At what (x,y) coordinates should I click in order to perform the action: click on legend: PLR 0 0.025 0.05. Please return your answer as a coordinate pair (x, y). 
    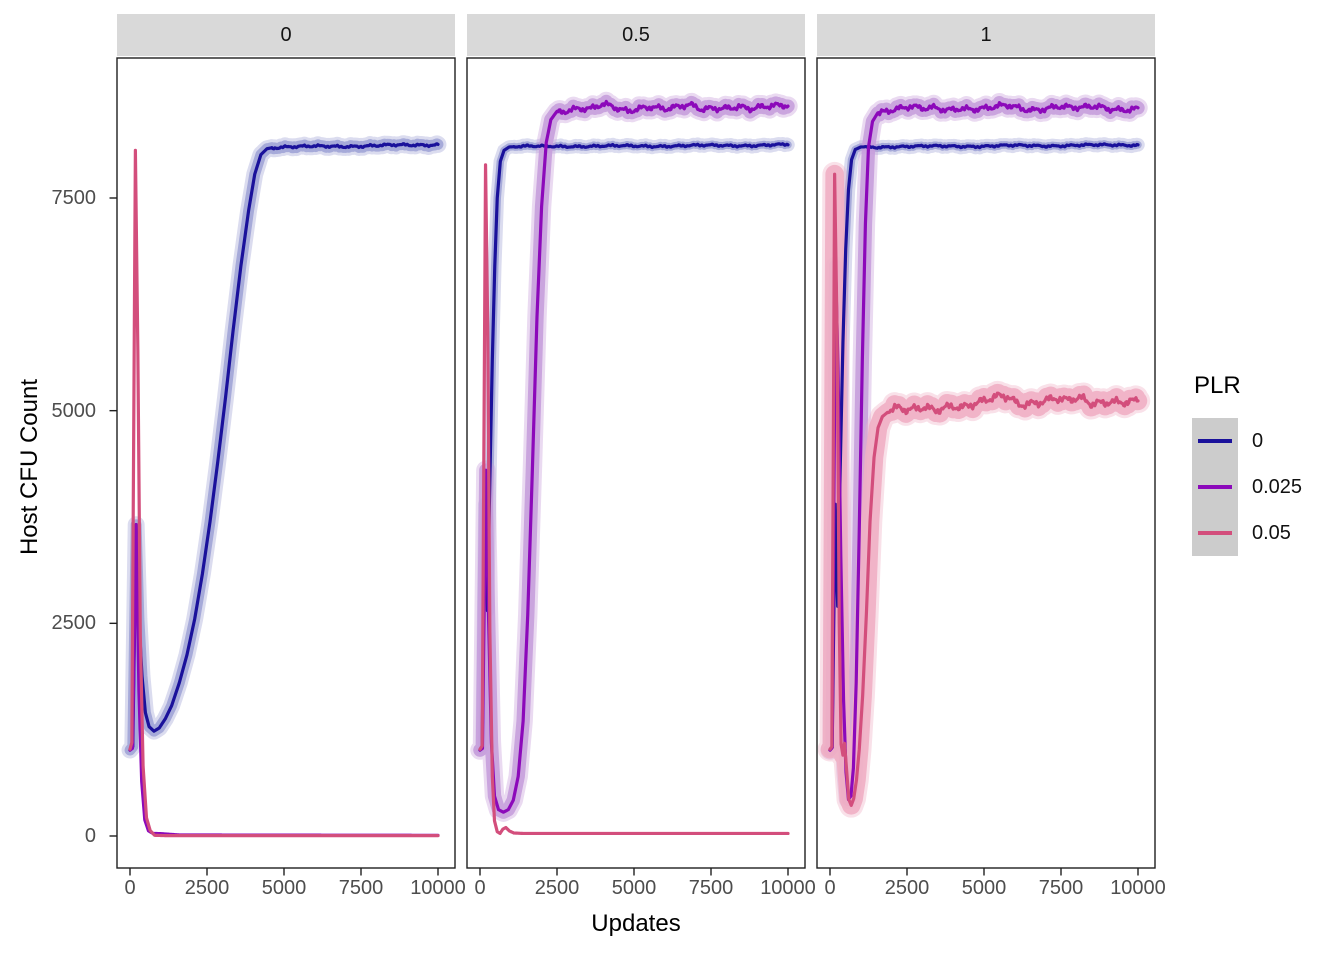
    Looking at the image, I should click on (1247, 464).